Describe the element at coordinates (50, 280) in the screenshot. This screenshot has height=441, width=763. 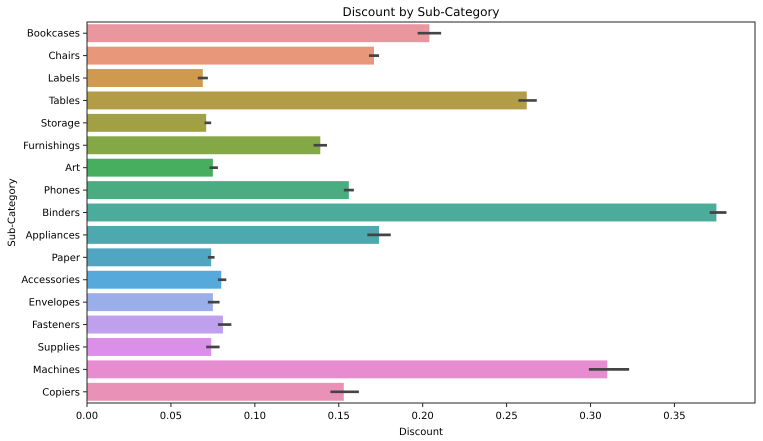
I see `y-tick-label: Accessories` at that location.